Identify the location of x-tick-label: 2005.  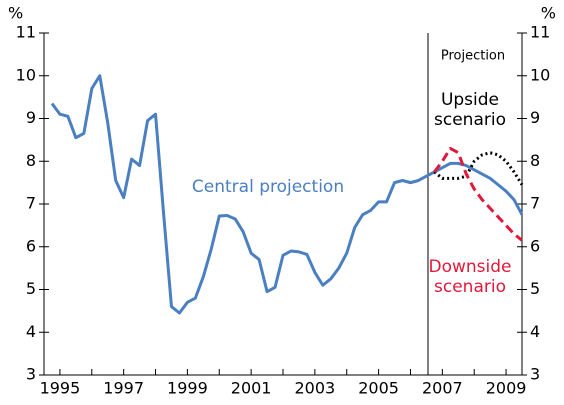
(378, 388).